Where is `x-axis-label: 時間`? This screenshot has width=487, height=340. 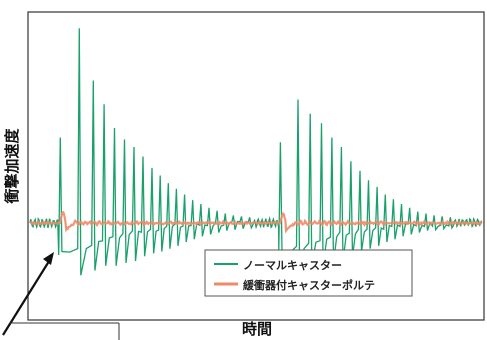
x-axis-label: 時間 is located at coordinates (257, 329).